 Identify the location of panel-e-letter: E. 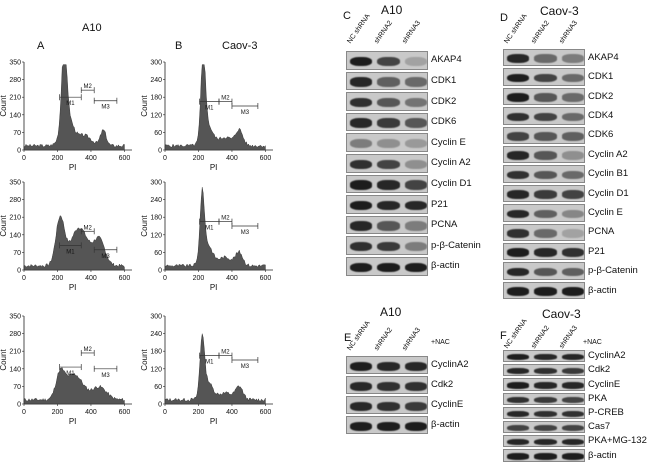
(348, 338).